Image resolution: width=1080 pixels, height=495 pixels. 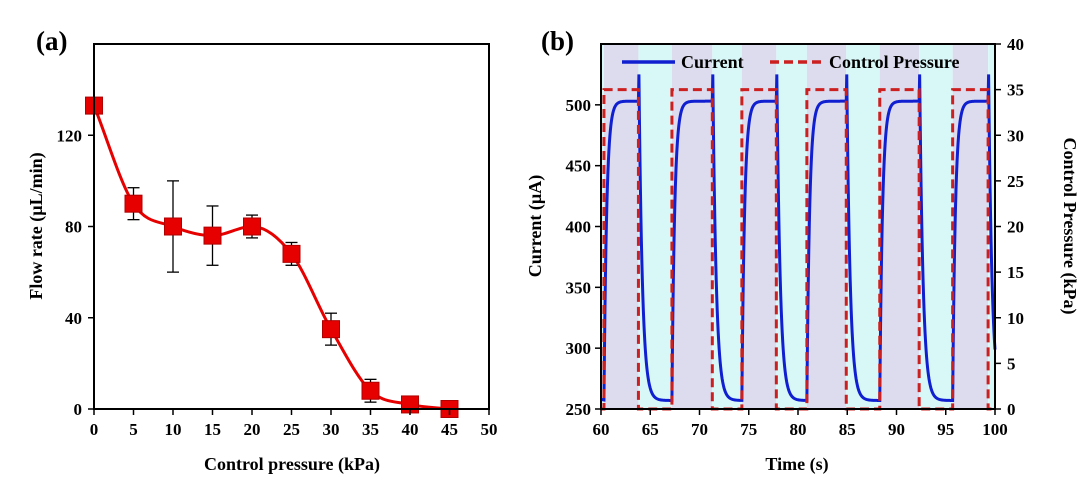 I want to click on x-tick-label: 40, so click(x=410, y=429).